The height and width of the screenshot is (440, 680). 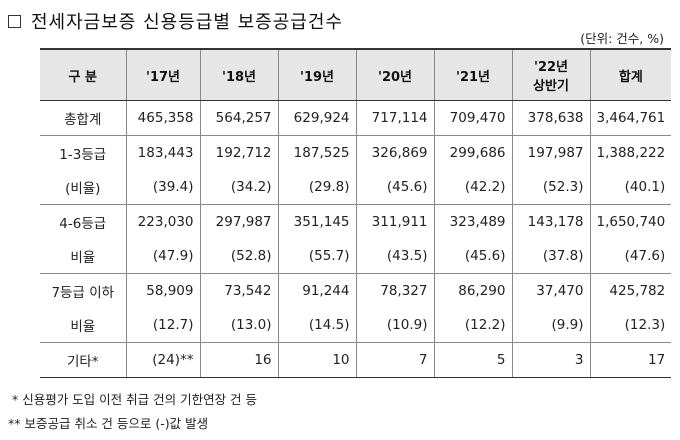 I want to click on table-cell: (34.2), so click(x=239, y=187).